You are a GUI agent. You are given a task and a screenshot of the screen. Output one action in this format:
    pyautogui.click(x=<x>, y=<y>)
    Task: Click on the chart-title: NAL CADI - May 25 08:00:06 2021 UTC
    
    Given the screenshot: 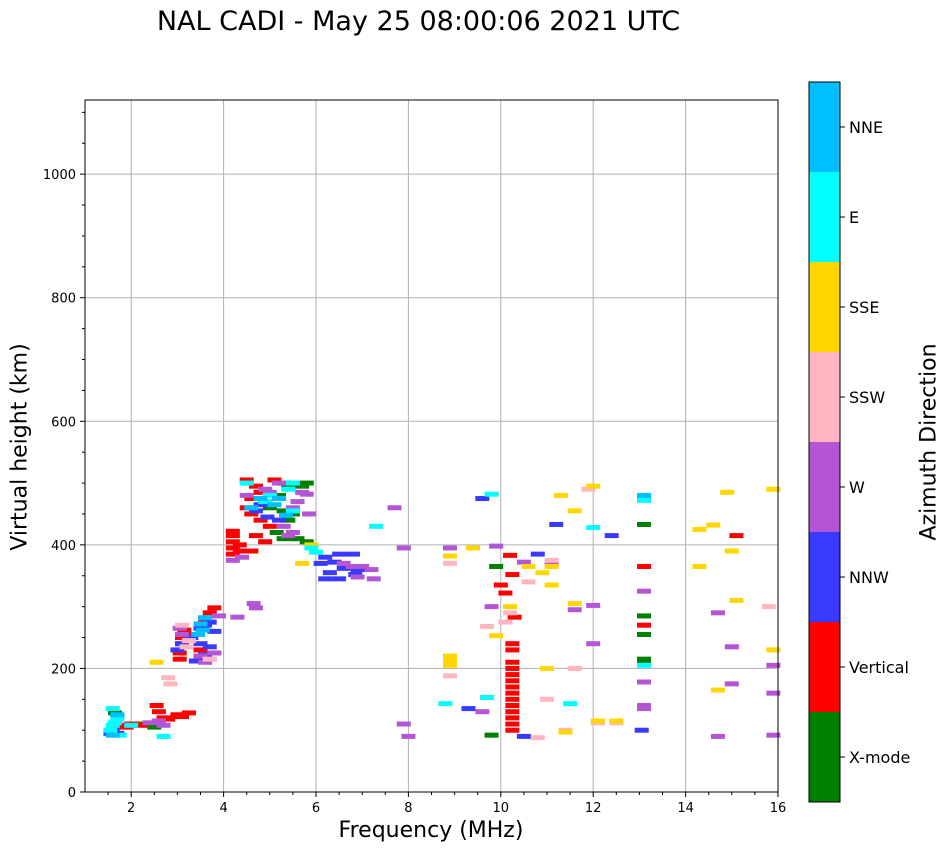 What is the action you would take?
    pyautogui.click(x=418, y=21)
    